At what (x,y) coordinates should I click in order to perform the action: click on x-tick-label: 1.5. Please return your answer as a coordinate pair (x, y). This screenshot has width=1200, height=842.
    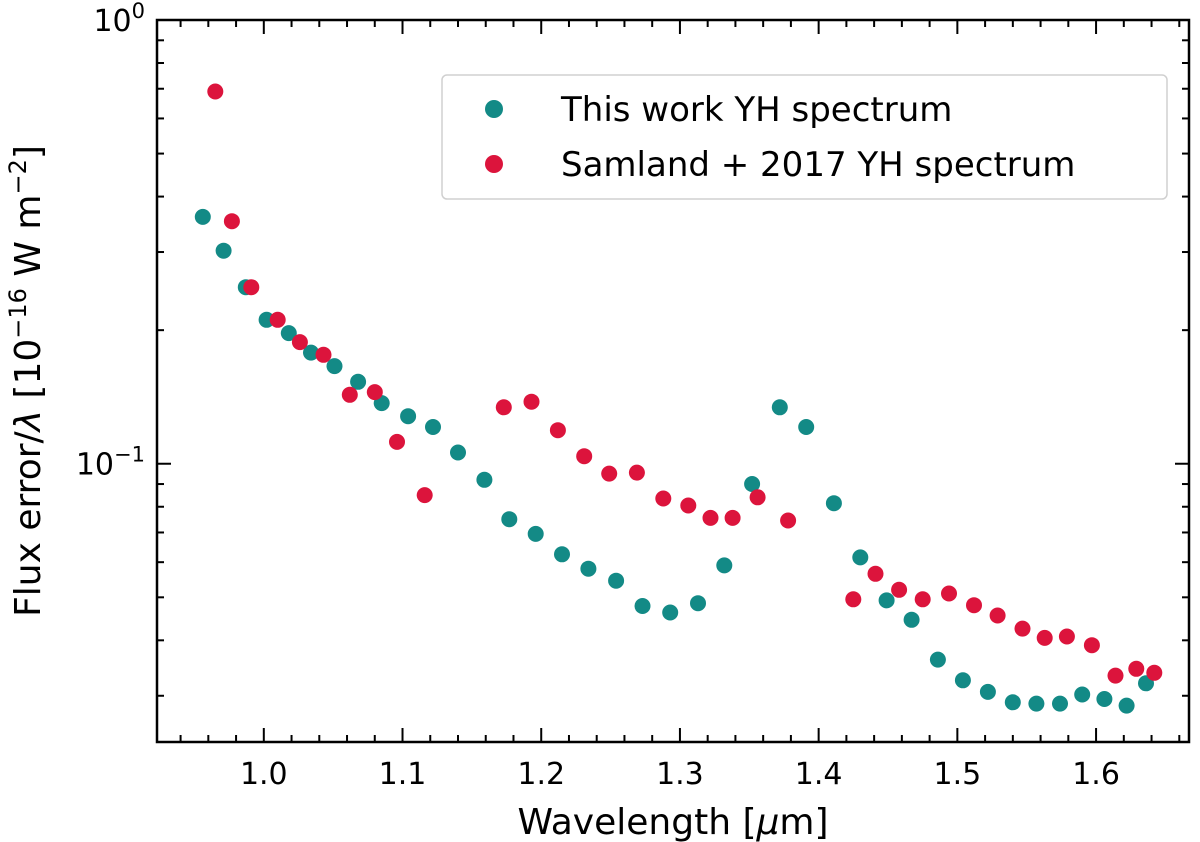
    Looking at the image, I should click on (957, 774).